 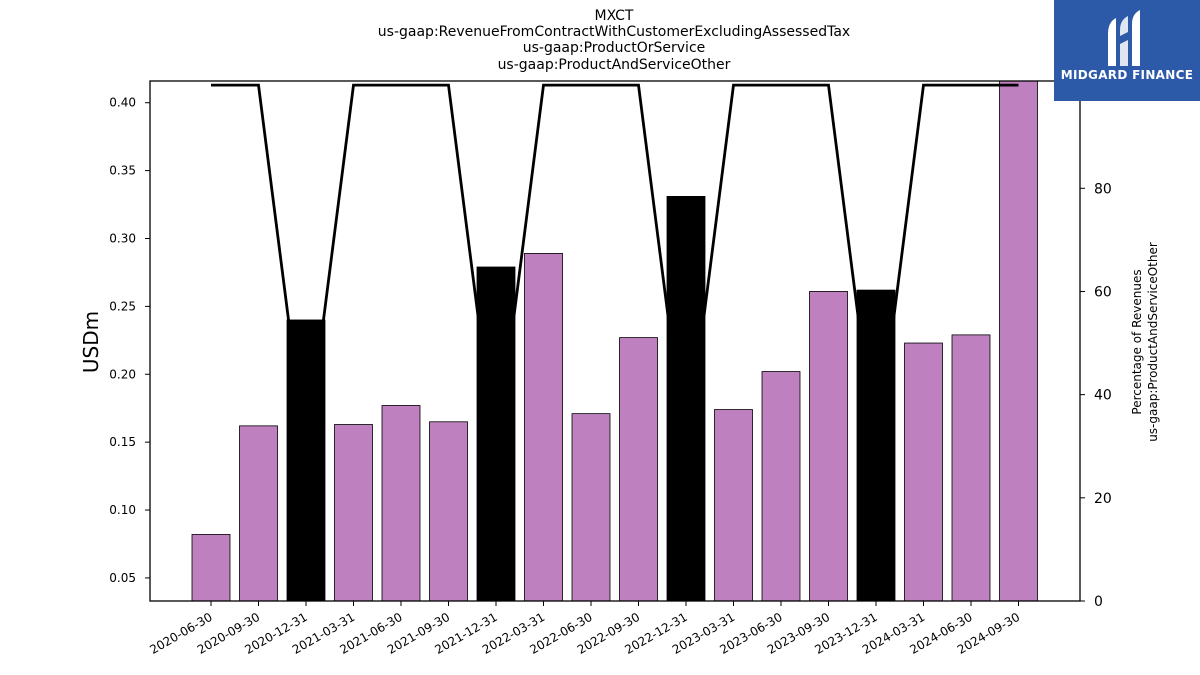 What do you see at coordinates (614, 16) in the screenshot?
I see `chart-title-line-1: MXCT` at bounding box center [614, 16].